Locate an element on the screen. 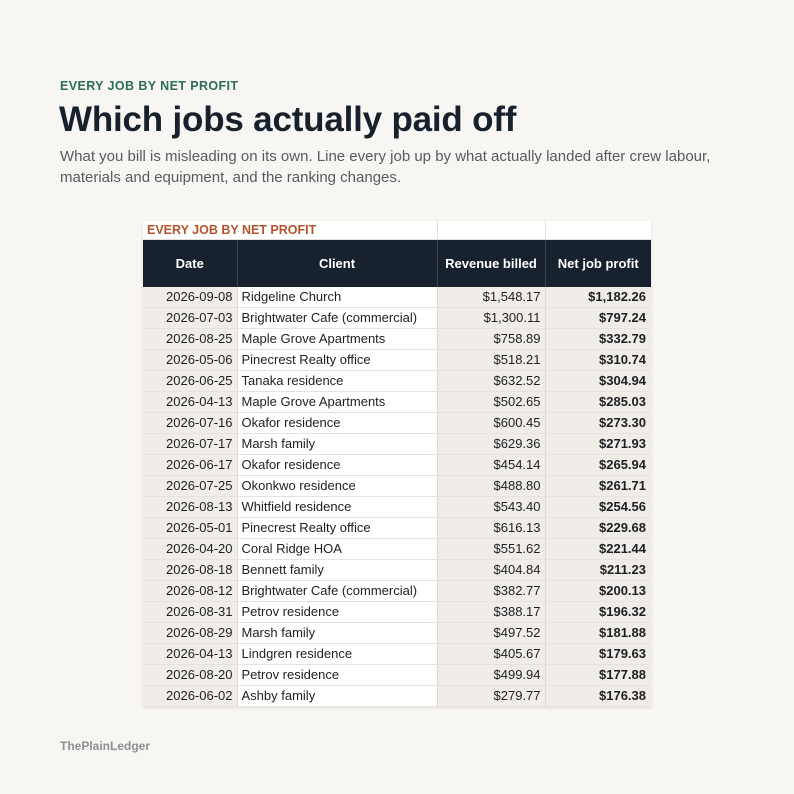  table-row: 2026-08-29 Marsh family $497.52 $181.88 is located at coordinates (397, 633).